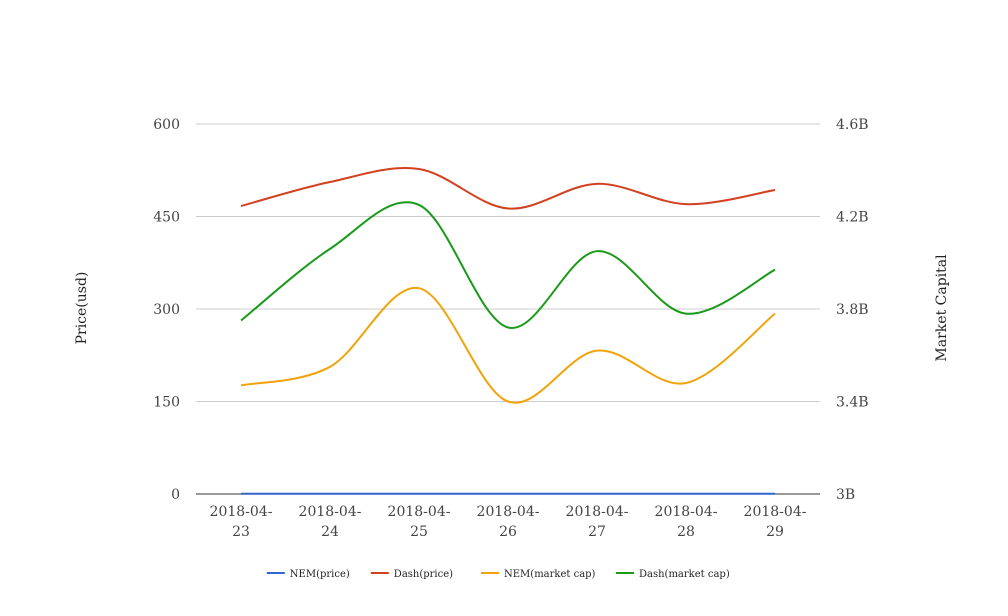  I want to click on x-tick-label: 2018-04-24, so click(330, 522).